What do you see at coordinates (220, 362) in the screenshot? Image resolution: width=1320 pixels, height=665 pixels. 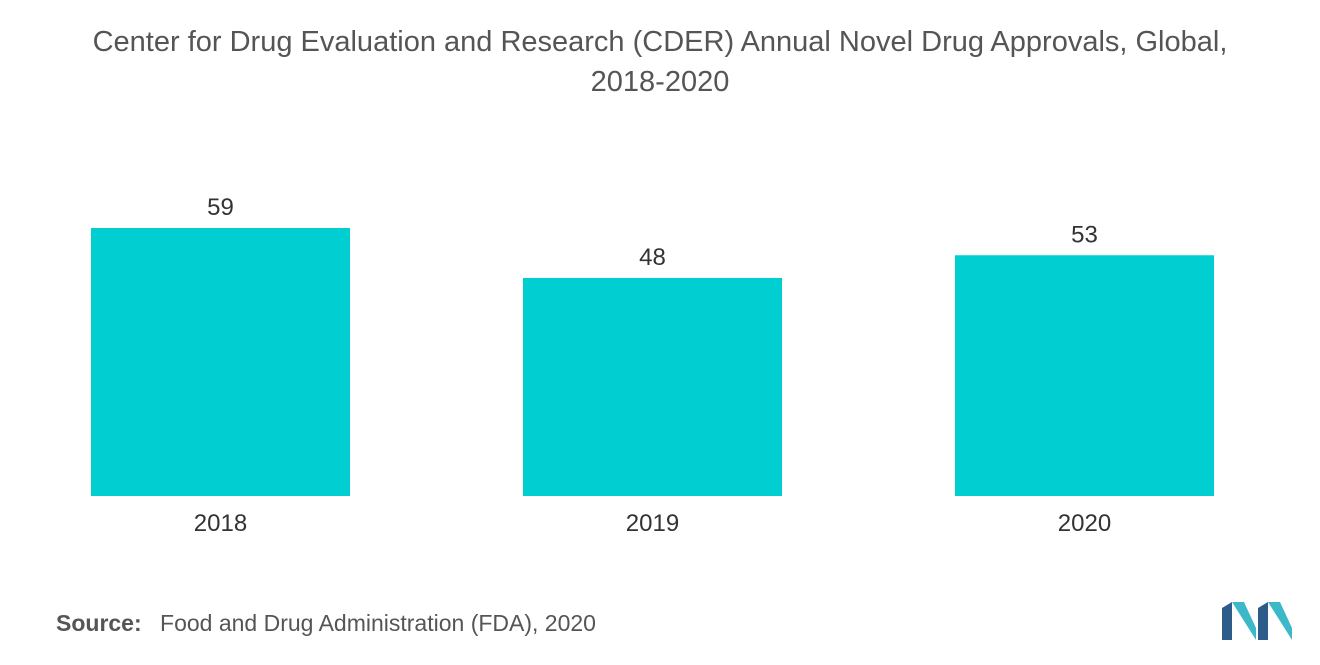 I see `bar-2018` at bounding box center [220, 362].